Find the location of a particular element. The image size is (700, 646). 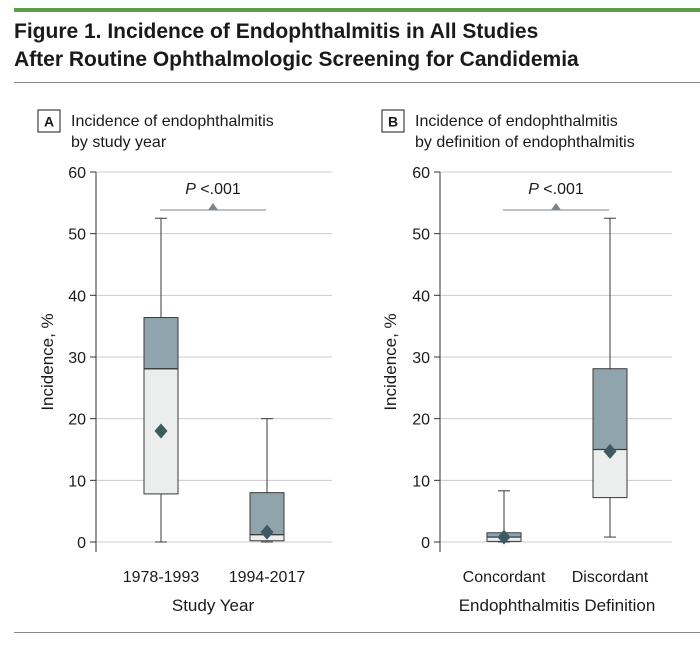

x-axis-label: Study Year is located at coordinates (213, 605).